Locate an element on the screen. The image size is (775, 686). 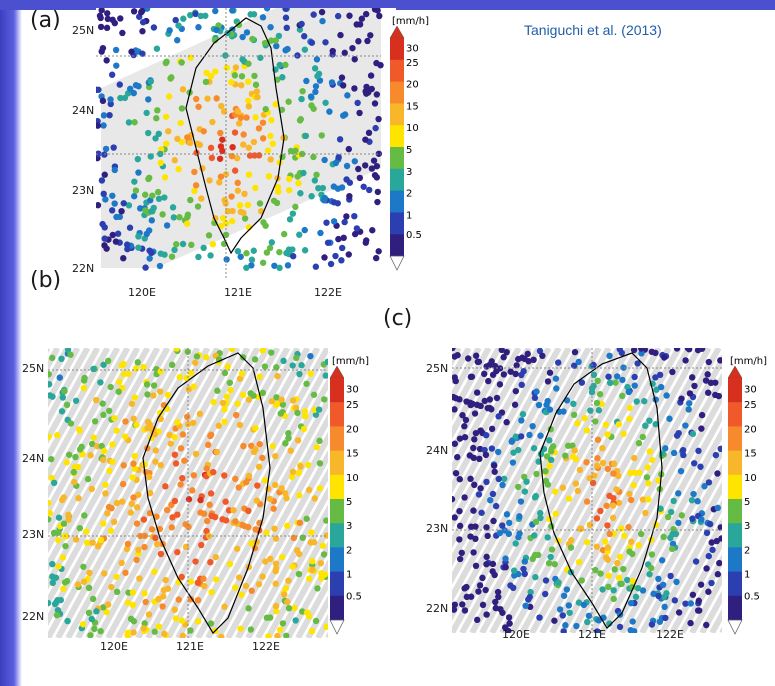
panel-b-lat-24n: 24N is located at coordinates (33, 458).